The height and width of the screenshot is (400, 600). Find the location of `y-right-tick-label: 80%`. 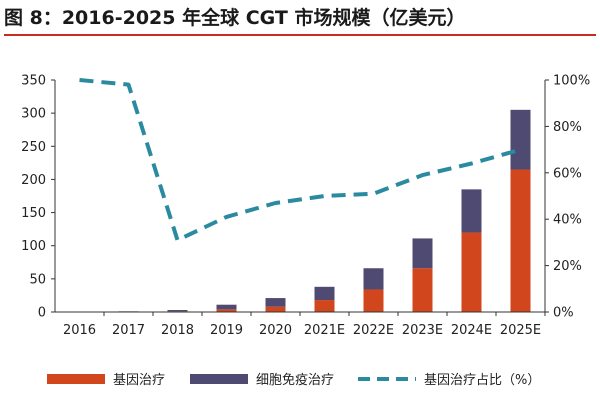

y-right-tick-label: 80% is located at coordinates (567, 127).